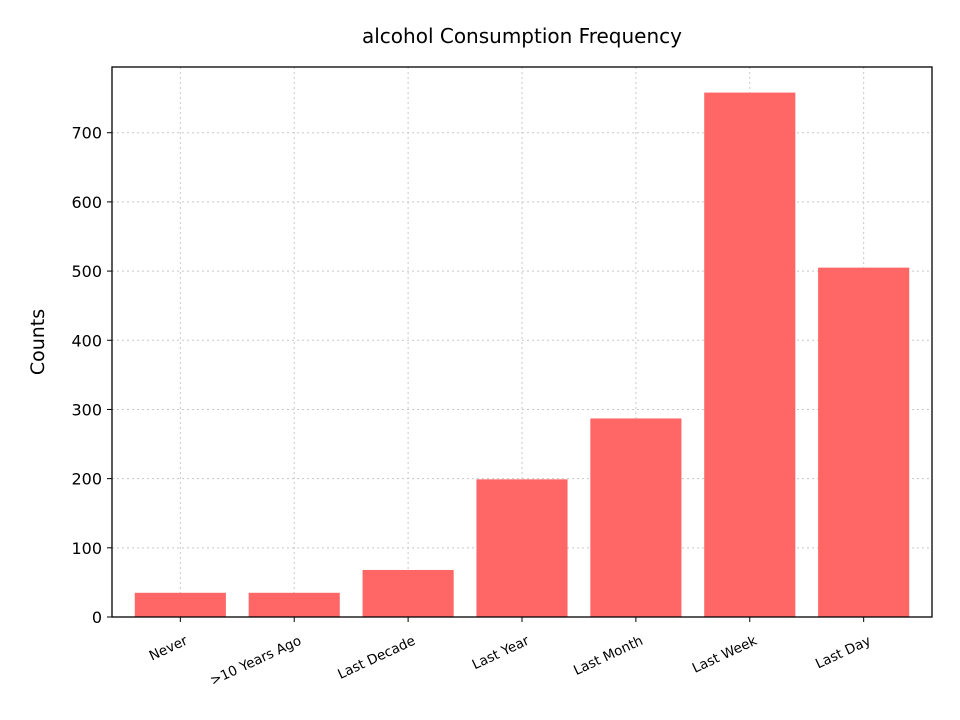 This screenshot has height=720, width=960. What do you see at coordinates (86, 133) in the screenshot?
I see `y-tick-label: 700` at bounding box center [86, 133].